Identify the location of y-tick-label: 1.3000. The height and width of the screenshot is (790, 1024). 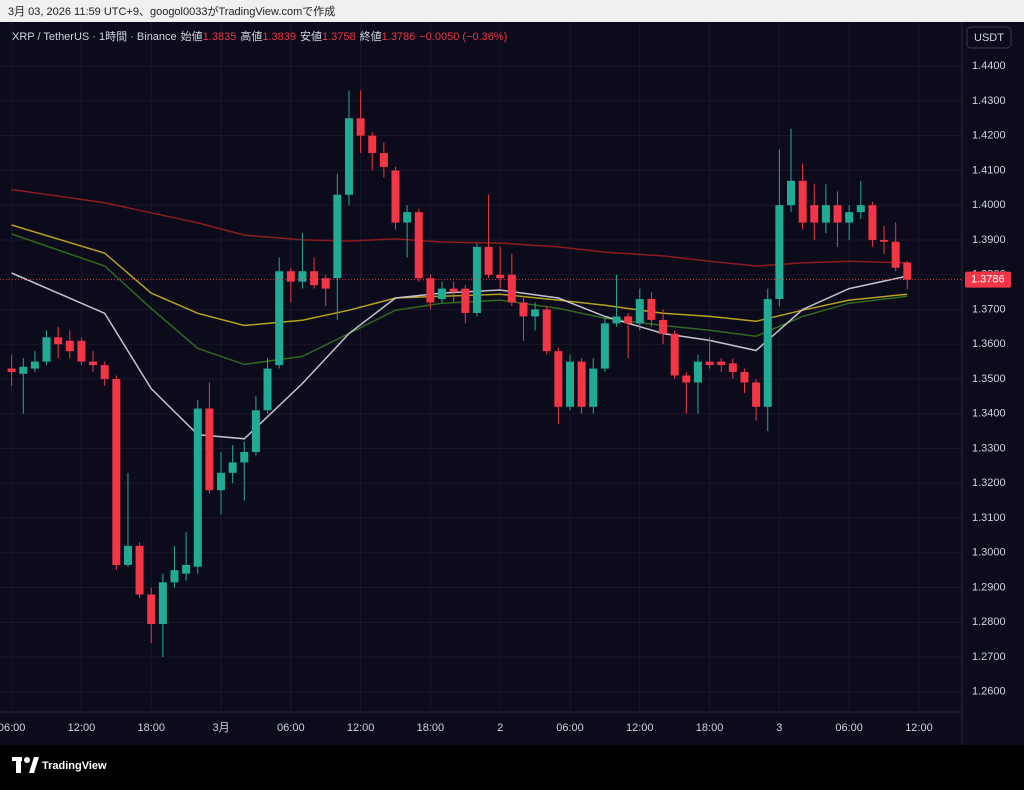
(989, 553).